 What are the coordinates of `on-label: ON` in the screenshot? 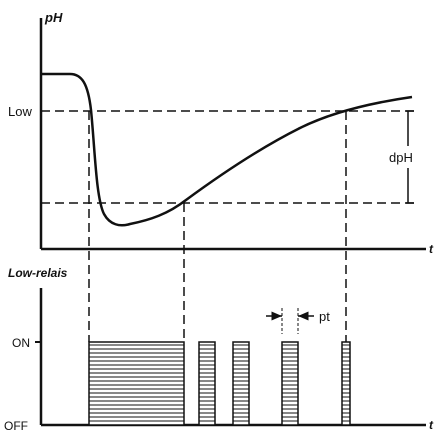 It's located at (21, 343).